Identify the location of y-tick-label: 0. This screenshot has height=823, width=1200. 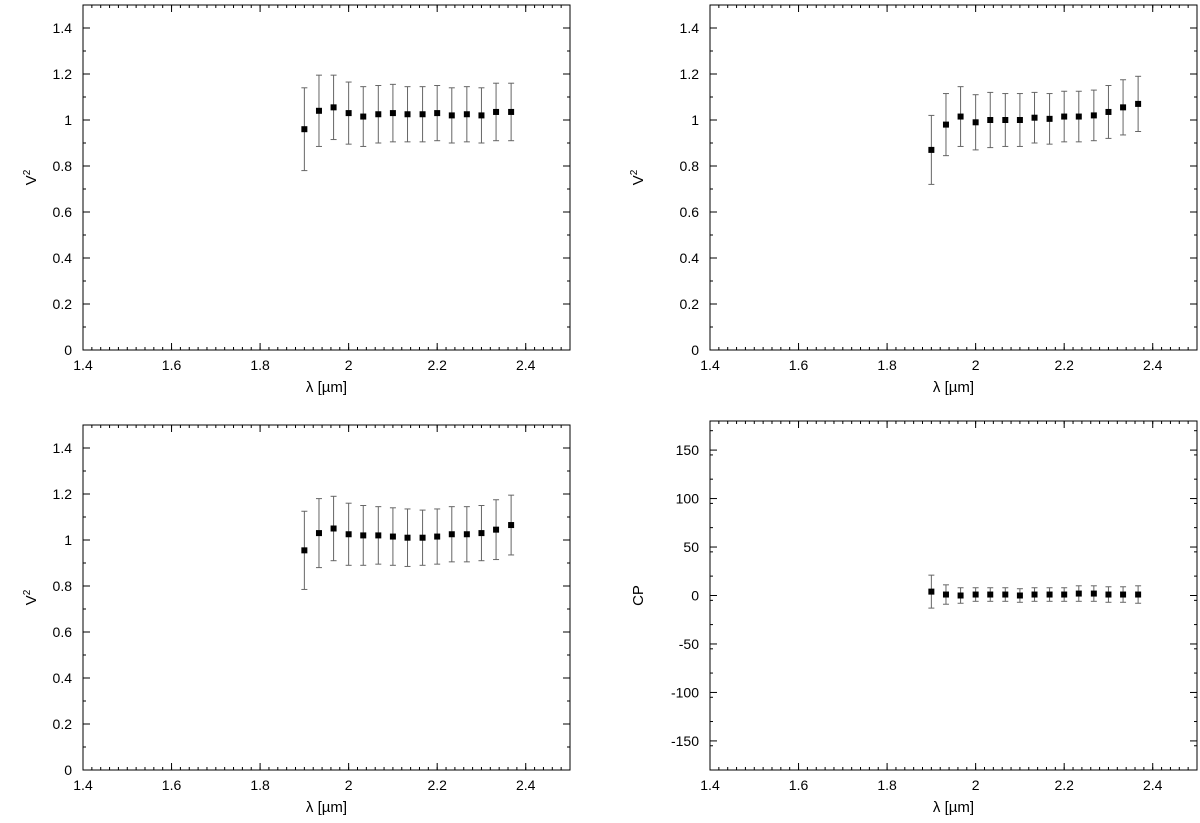
(695, 596).